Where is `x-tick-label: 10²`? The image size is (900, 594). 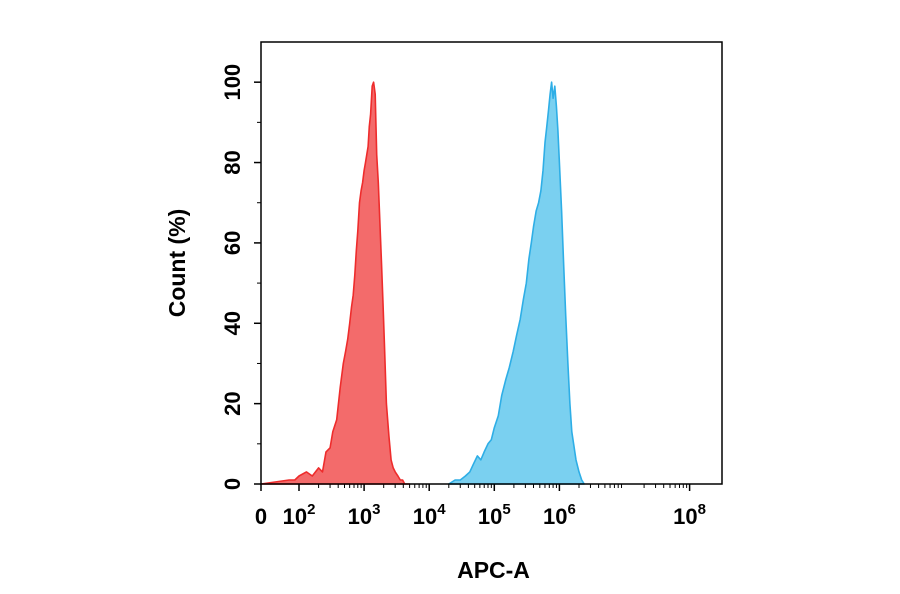 x-tick-label: 10² is located at coordinates (299, 515).